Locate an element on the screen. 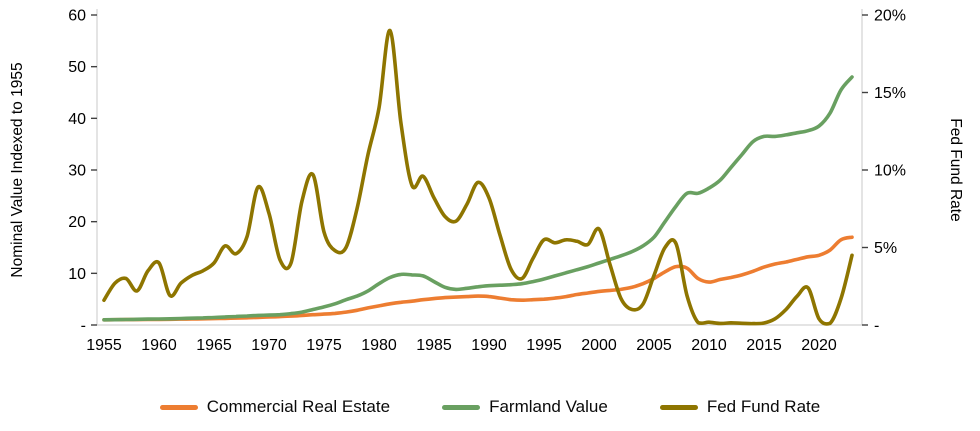  legend-label-commercial-real-estate: Commercial Real Estate is located at coordinates (298, 406).